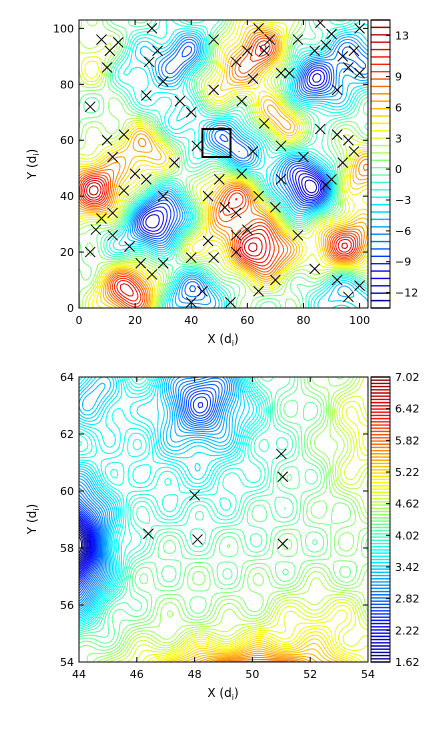 Image resolution: width=443 pixels, height=729 pixels. Describe the element at coordinates (135, 320) in the screenshot. I see `x-tick-label: 20` at that location.